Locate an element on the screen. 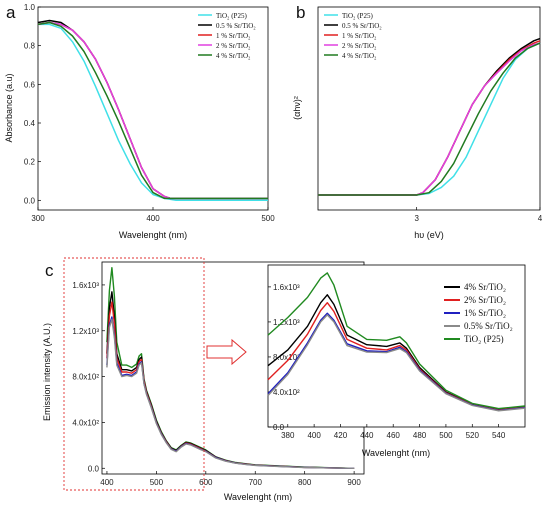  panel-c-y-tick-4: 1.6x10³ is located at coordinates (85, 285).